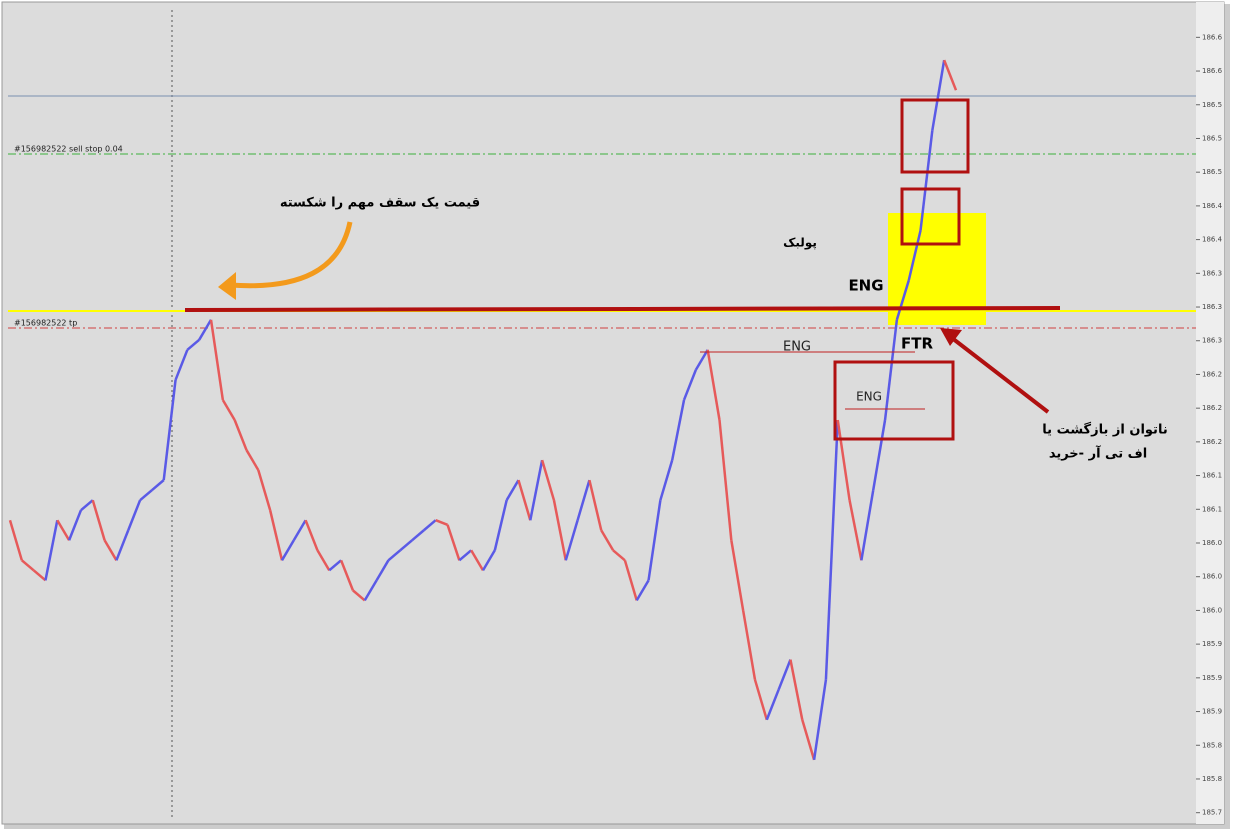 Image resolution: width=1233 pixels, height=837 pixels. What do you see at coordinates (1212, 476) in the screenshot?
I see `y-tick-label: 186.1` at bounding box center [1212, 476].